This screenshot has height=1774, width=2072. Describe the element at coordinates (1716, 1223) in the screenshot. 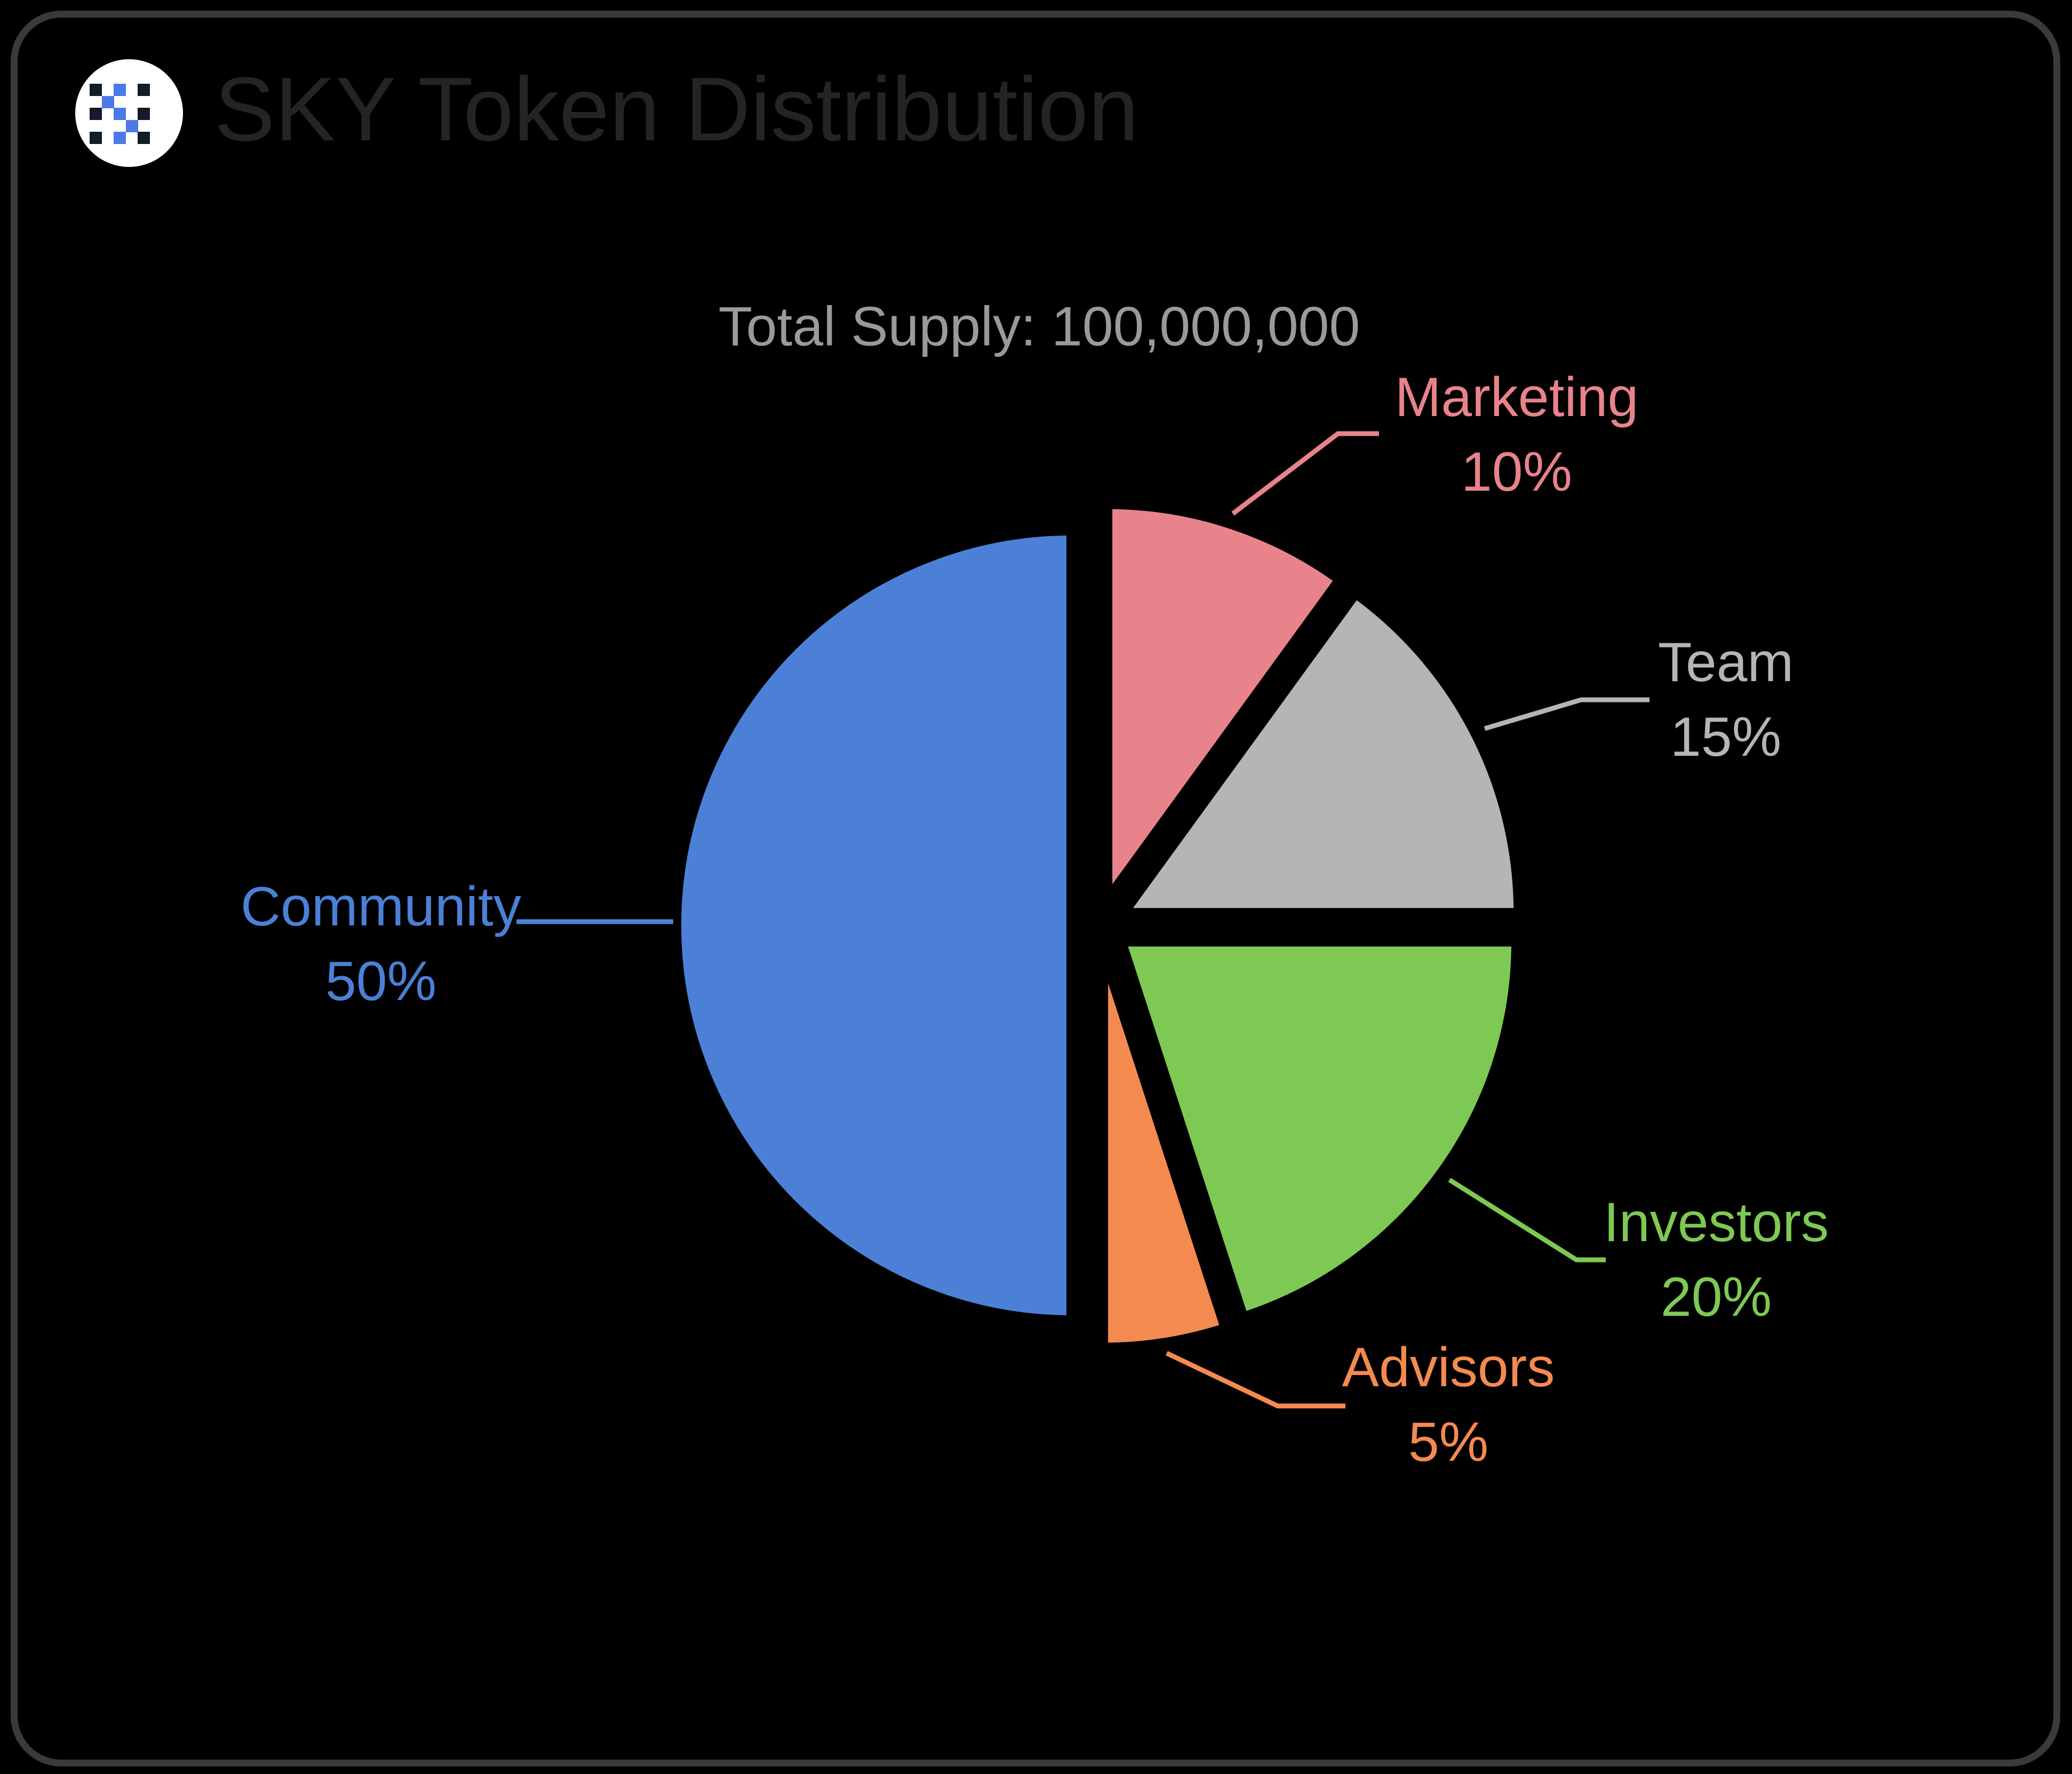

I see `slice-name: Investors` at that location.